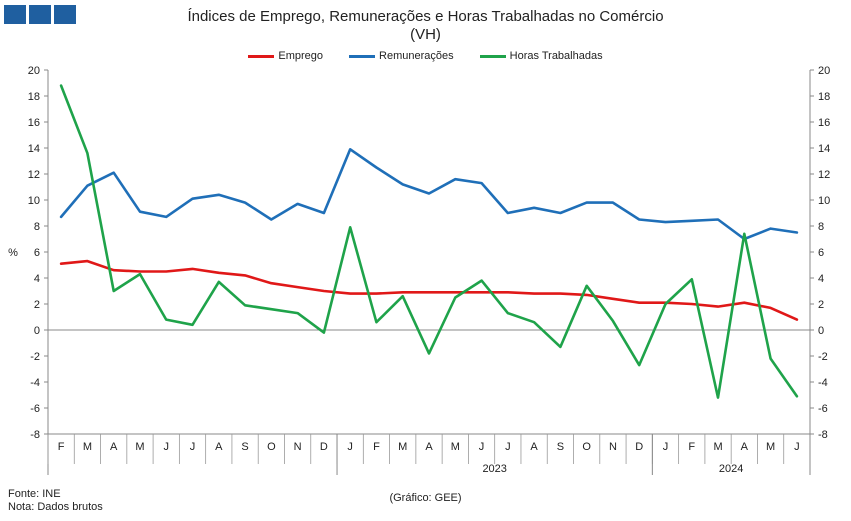  I want to click on legend-label: Horas Trabalhadas, so click(556, 56).